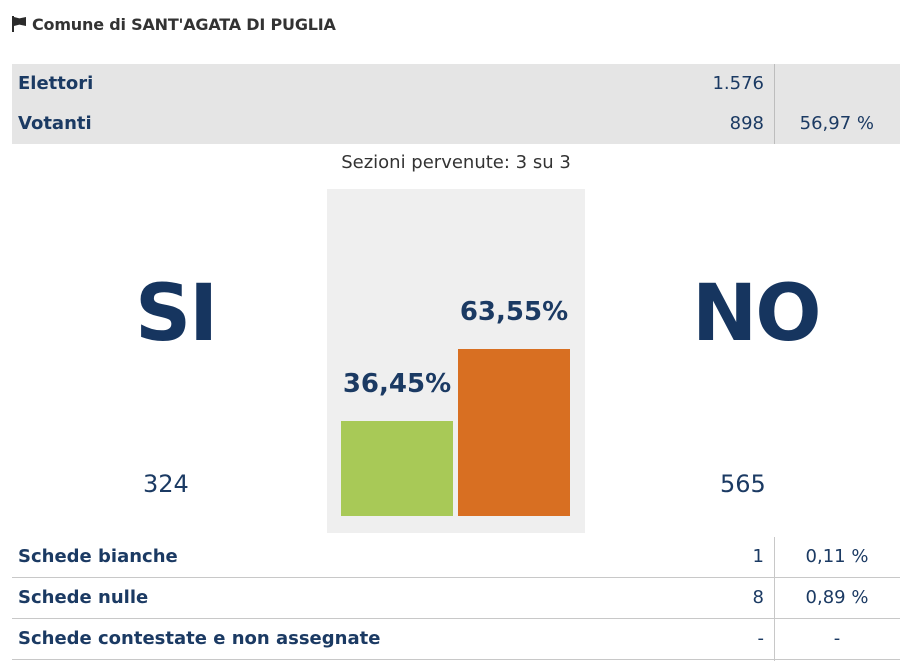 The height and width of the screenshot is (670, 912). Describe the element at coordinates (514, 312) in the screenshot. I see `no-percentage: 63,55%` at that location.